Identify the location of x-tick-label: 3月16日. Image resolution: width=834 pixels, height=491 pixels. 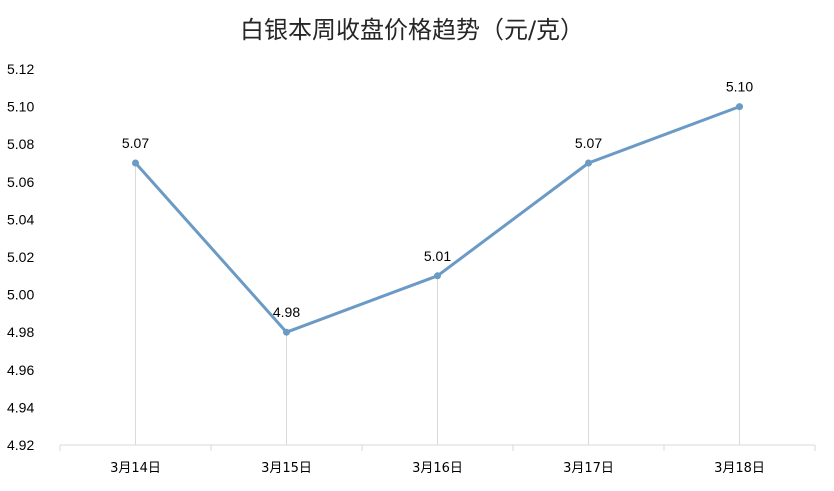
(437, 468).